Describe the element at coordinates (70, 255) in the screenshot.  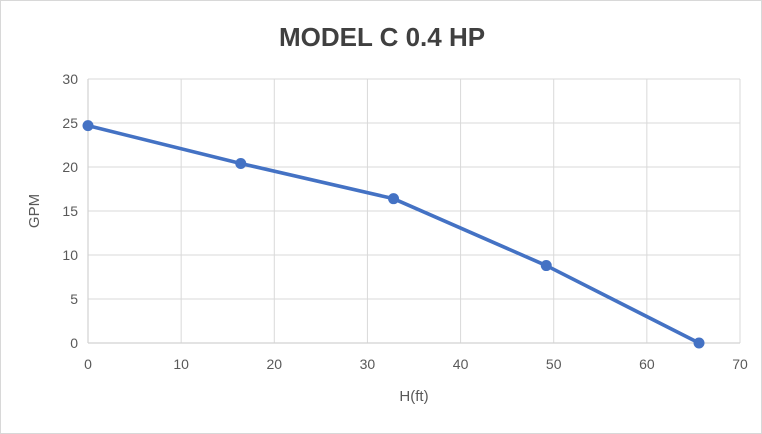
I see `y-tick-label: 10` at that location.